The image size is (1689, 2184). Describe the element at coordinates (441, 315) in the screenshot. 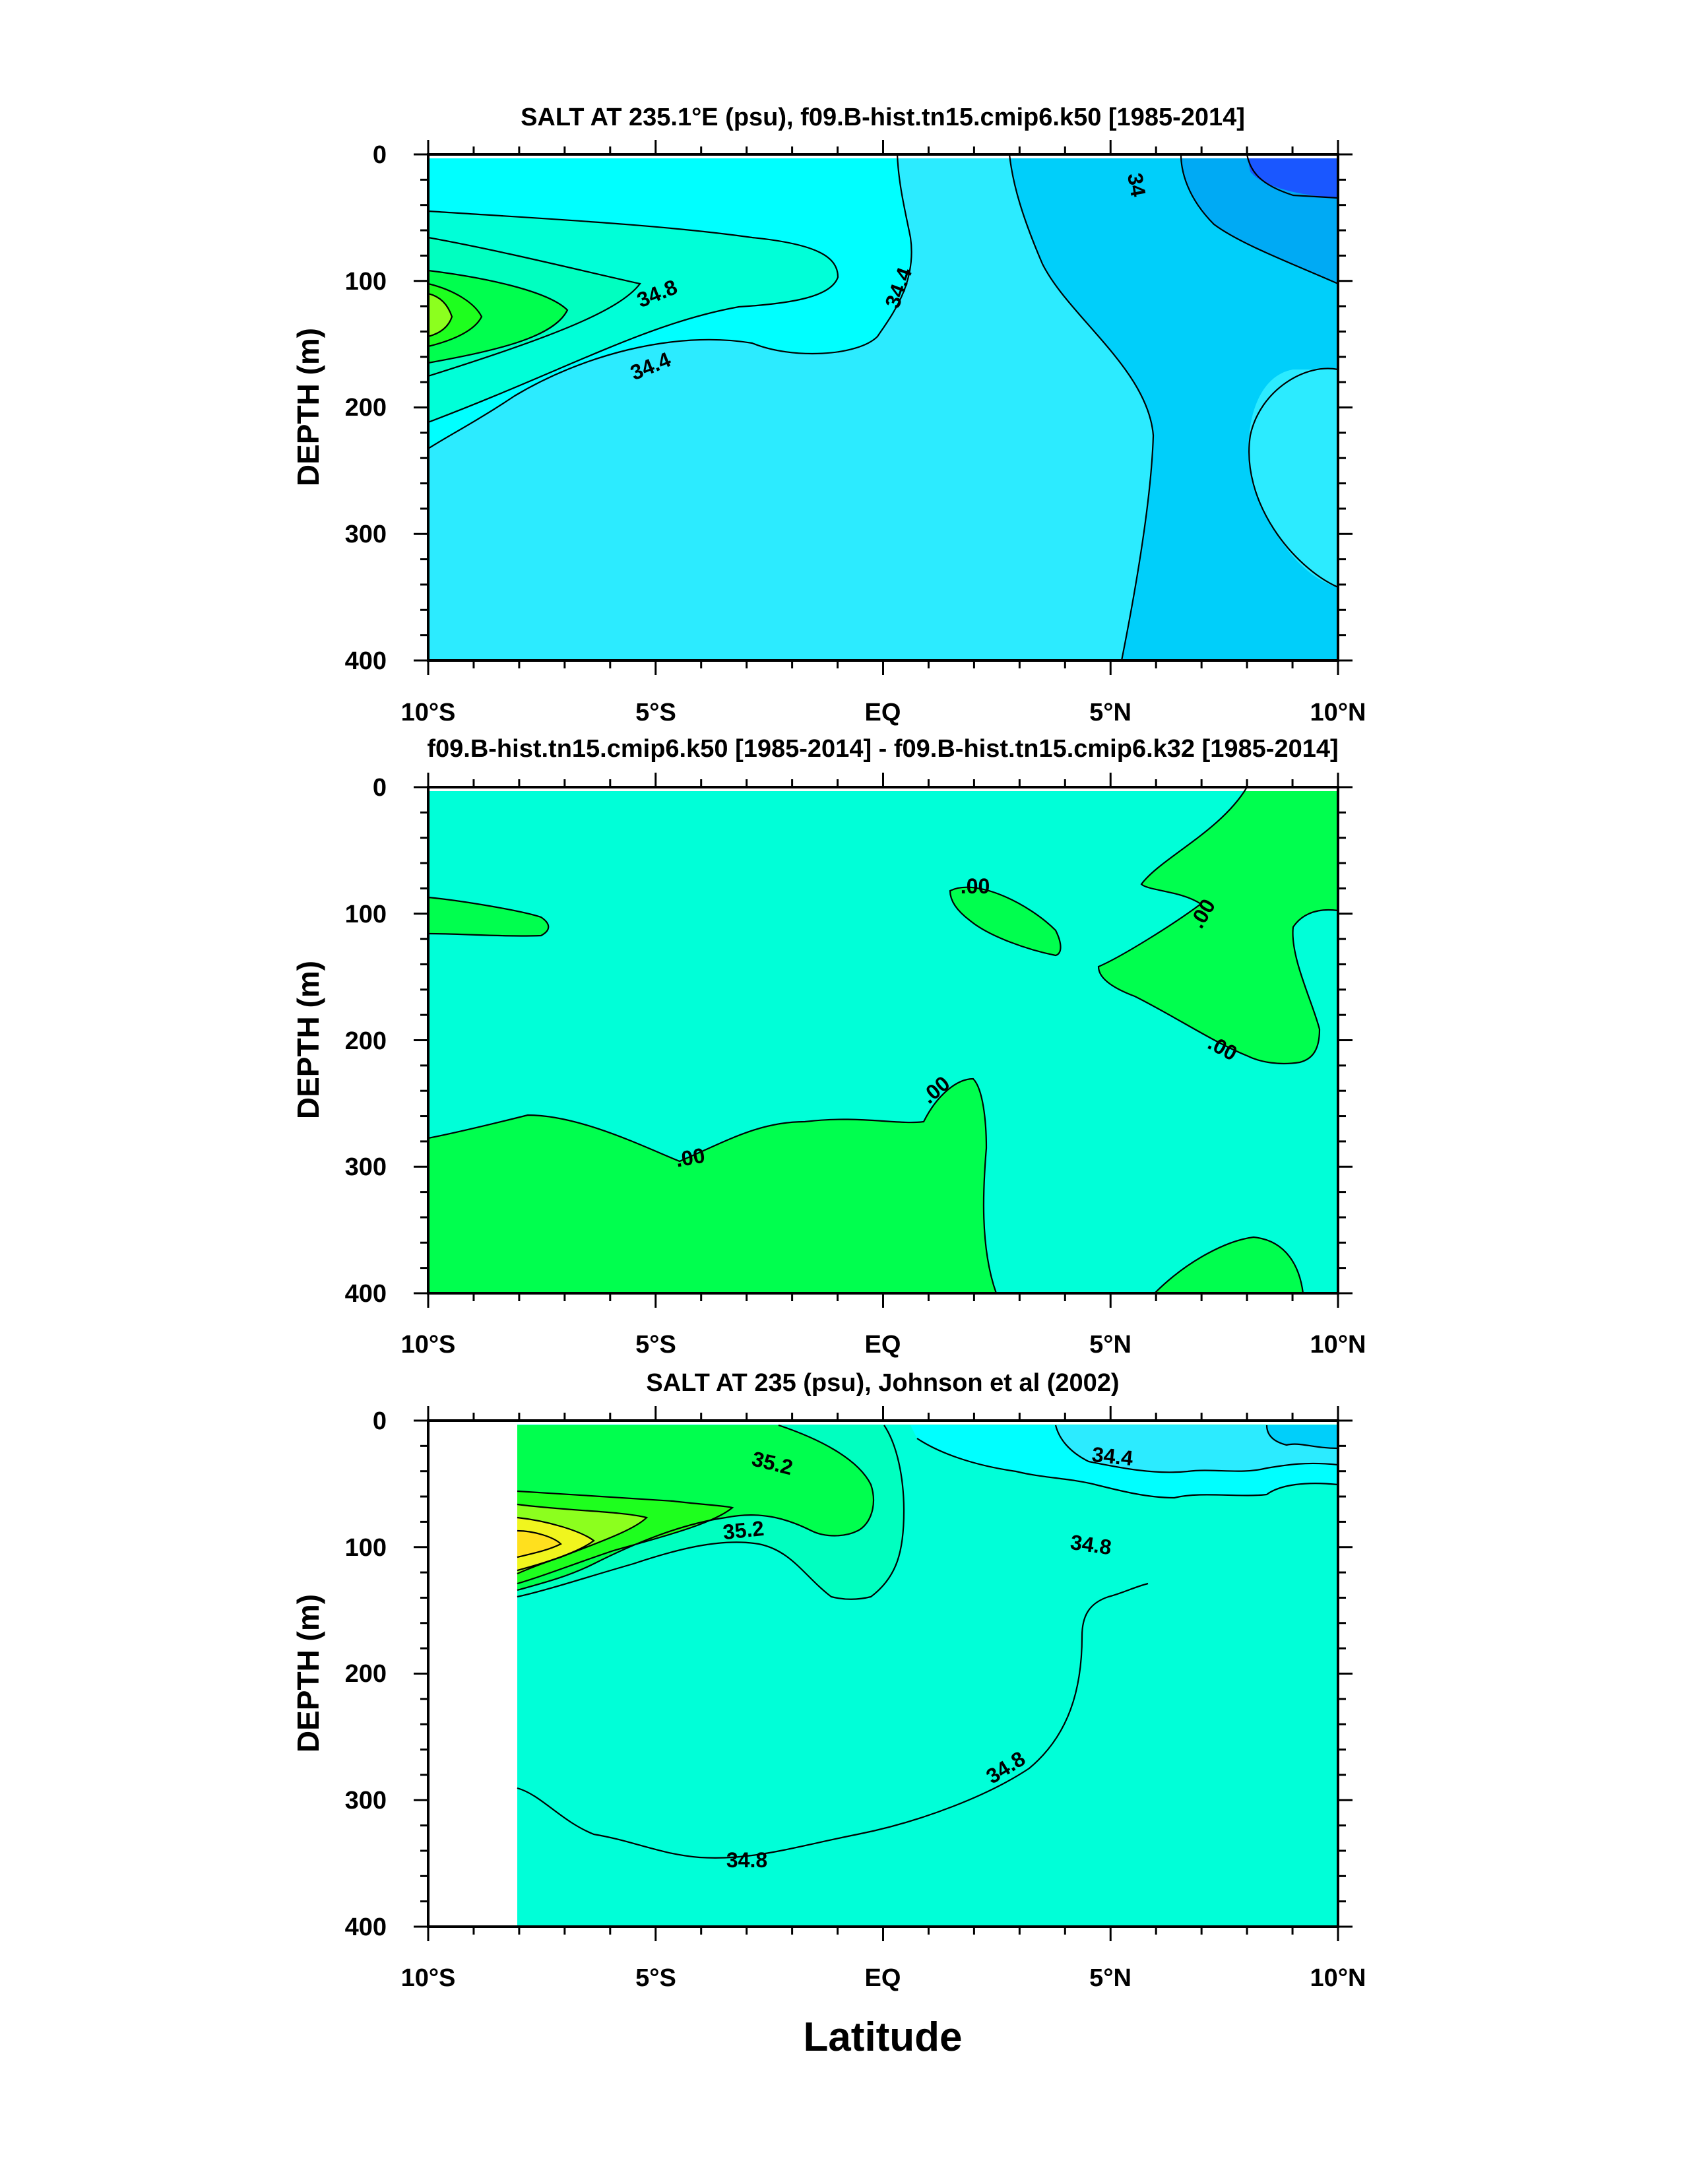

I see `panel-1-contour-35.4` at that location.